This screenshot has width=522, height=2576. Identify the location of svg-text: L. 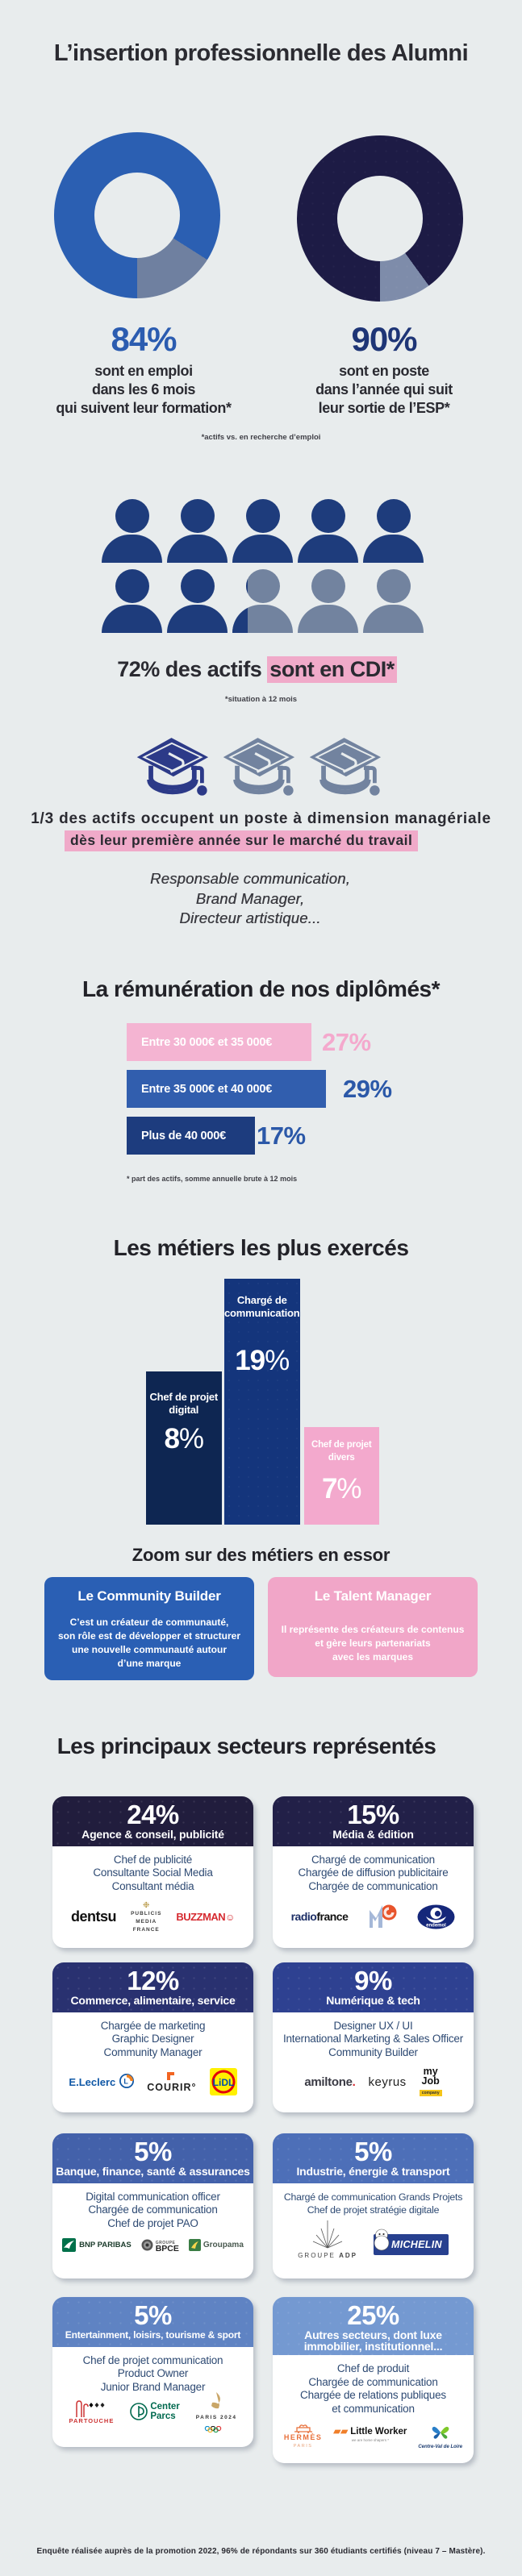
(127, 2082).